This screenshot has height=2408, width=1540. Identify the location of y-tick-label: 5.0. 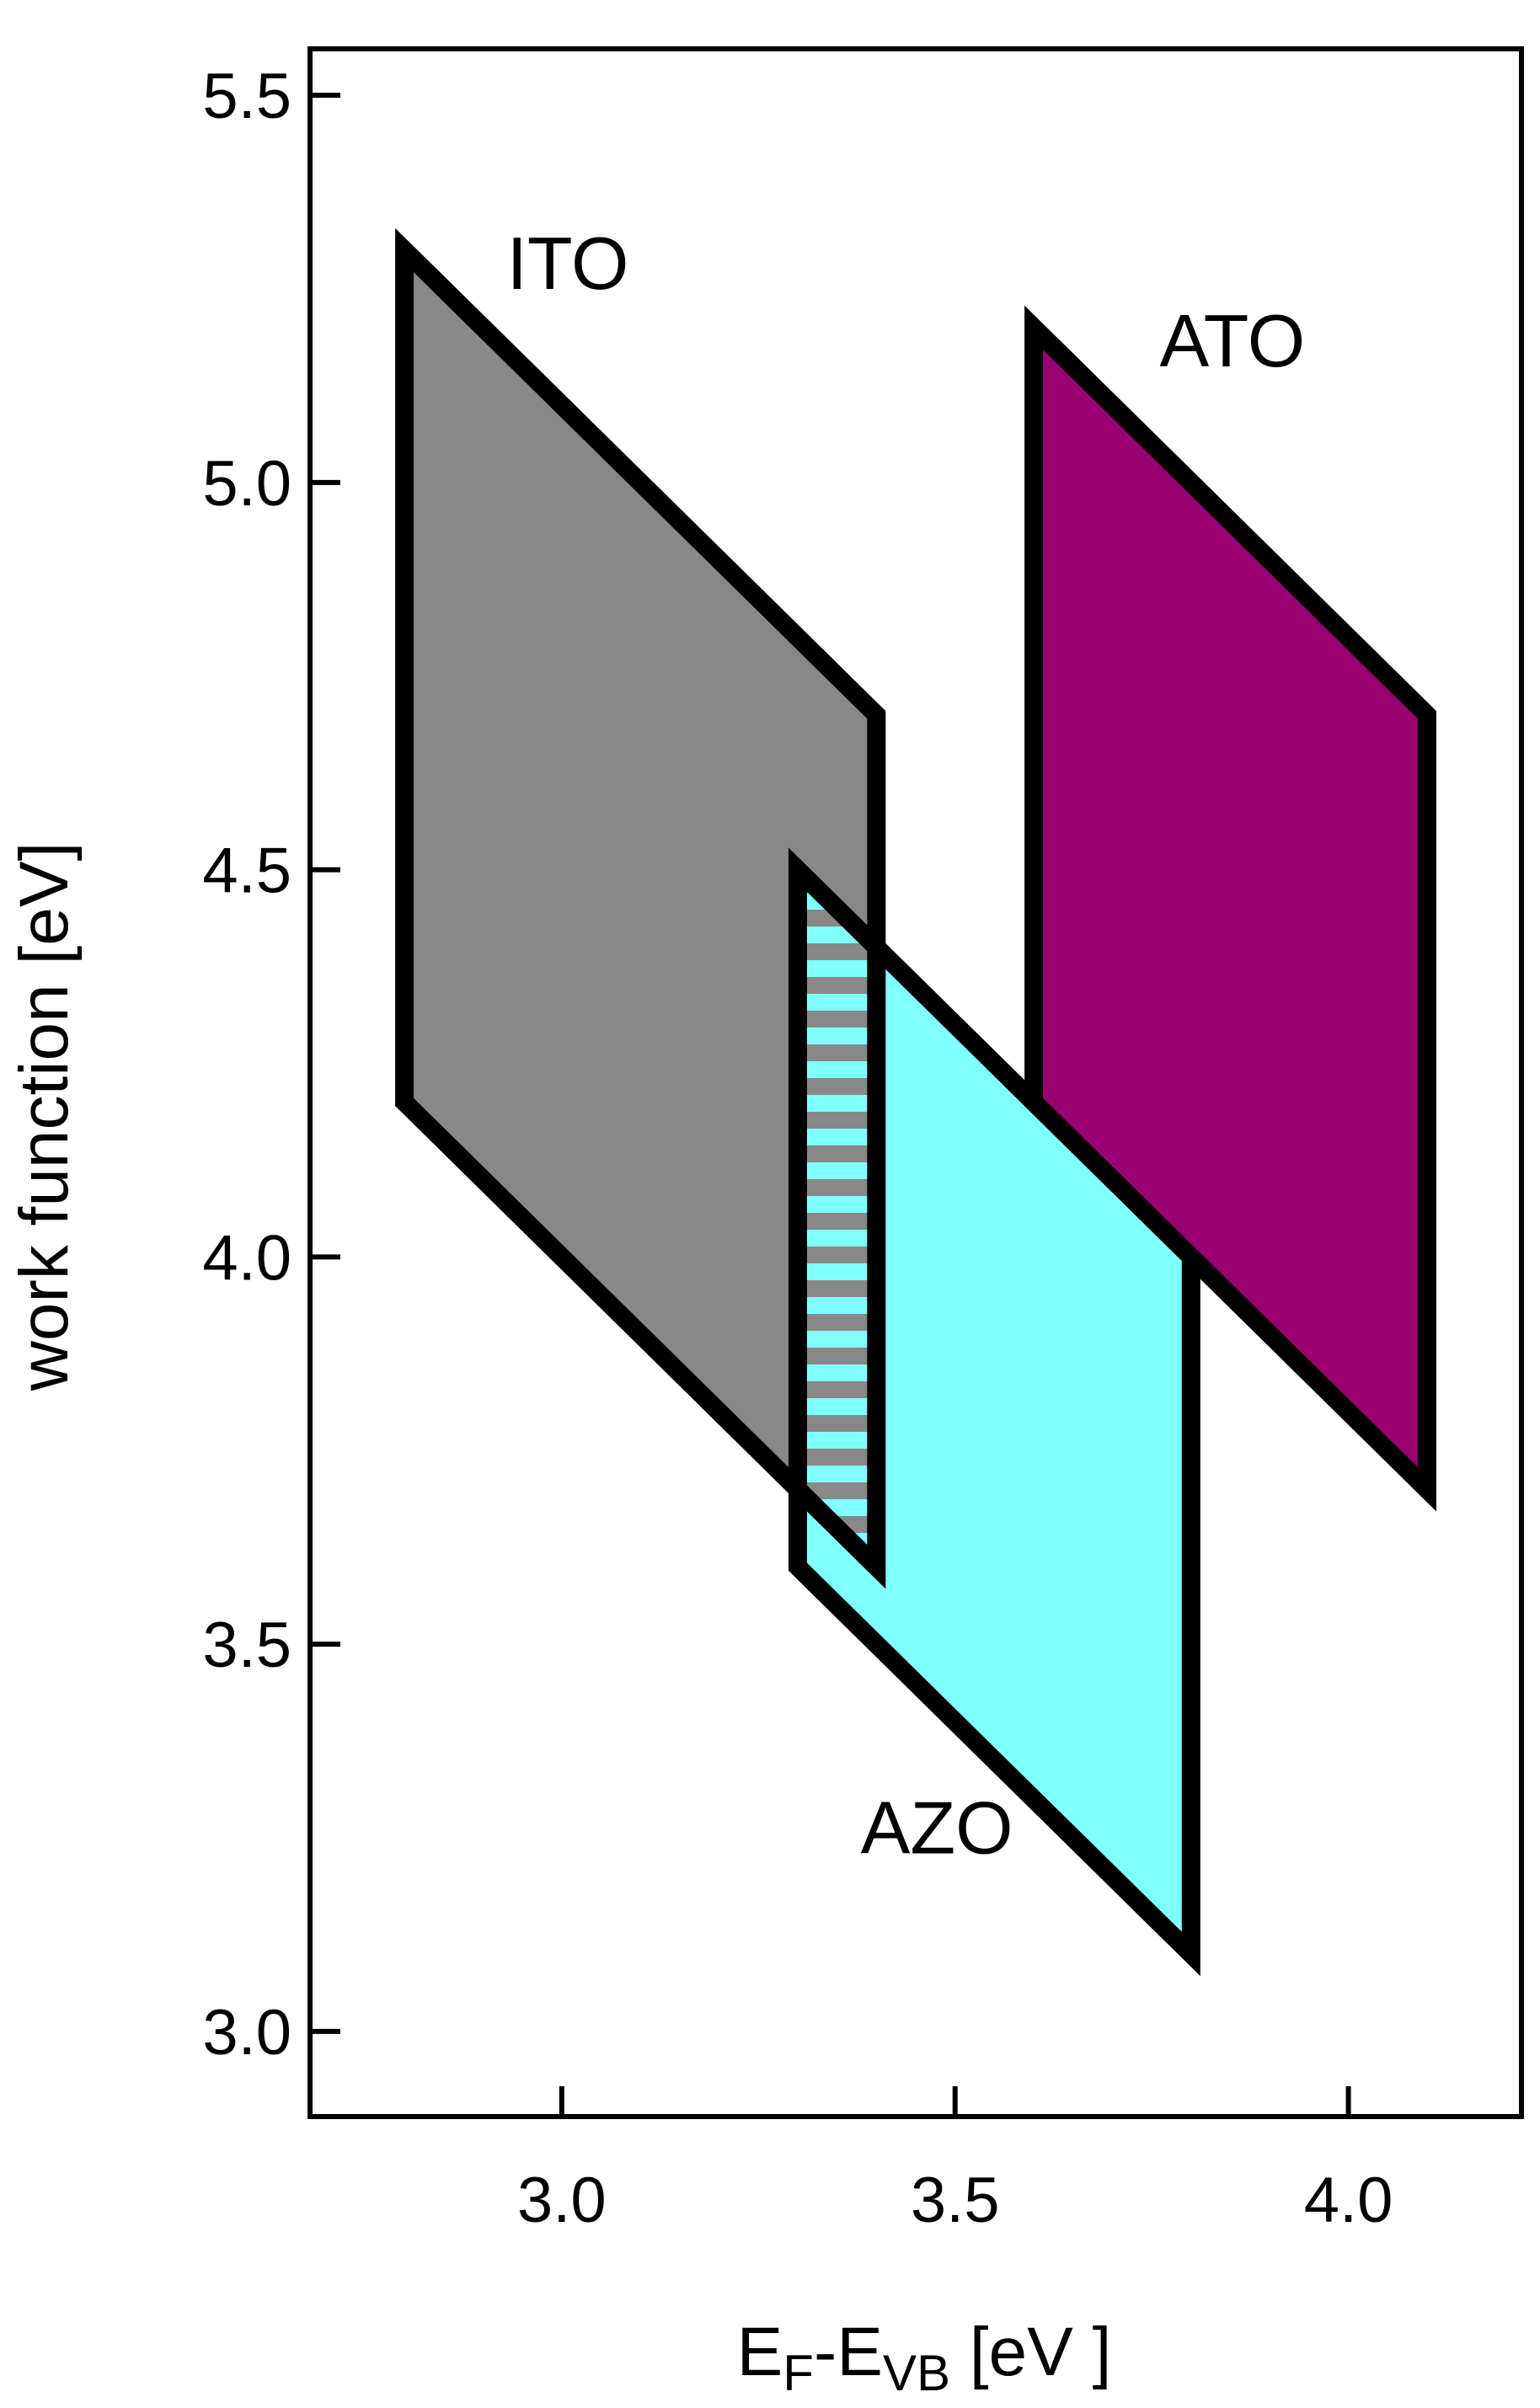
(247, 484).